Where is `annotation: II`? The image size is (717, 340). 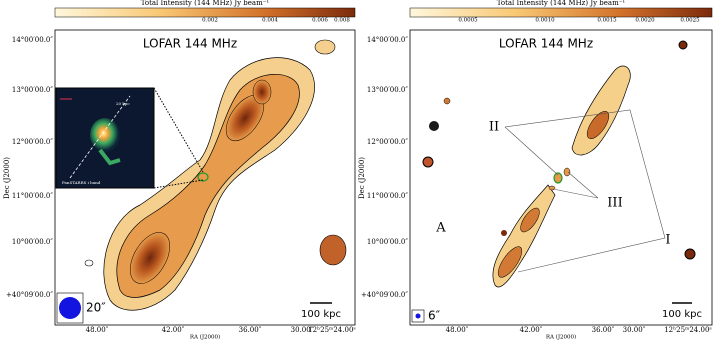 annotation: II is located at coordinates (494, 127).